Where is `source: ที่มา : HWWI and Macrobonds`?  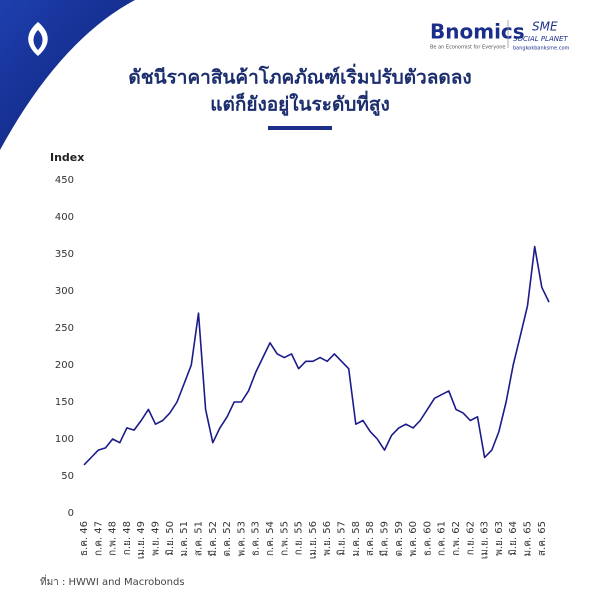
source: ที่มา : HWWI and Macrobonds is located at coordinates (112, 581).